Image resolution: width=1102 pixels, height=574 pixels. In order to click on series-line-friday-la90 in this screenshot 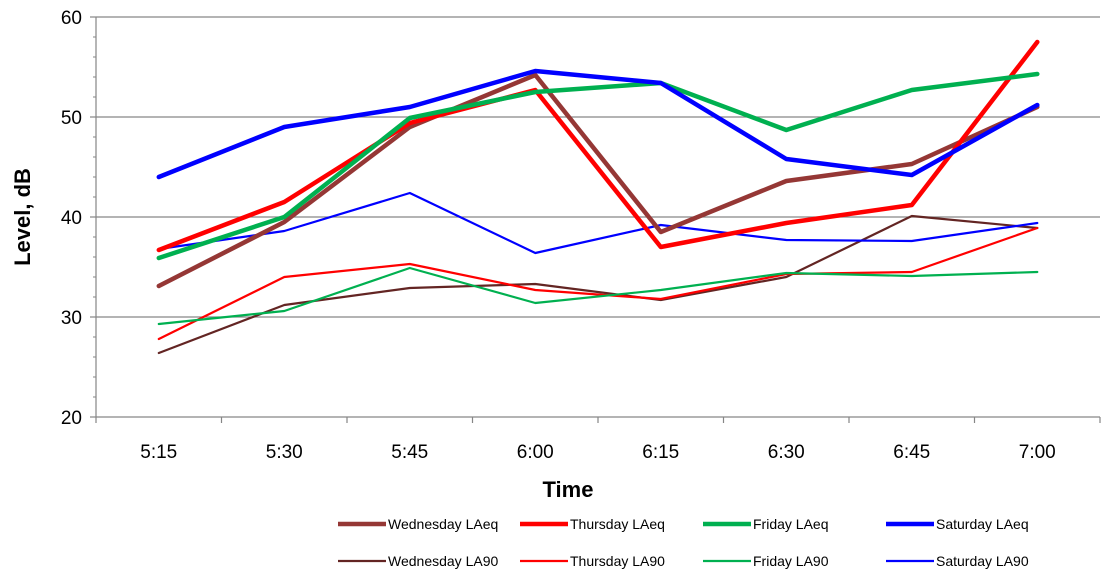, I will do `click(598, 296)`.